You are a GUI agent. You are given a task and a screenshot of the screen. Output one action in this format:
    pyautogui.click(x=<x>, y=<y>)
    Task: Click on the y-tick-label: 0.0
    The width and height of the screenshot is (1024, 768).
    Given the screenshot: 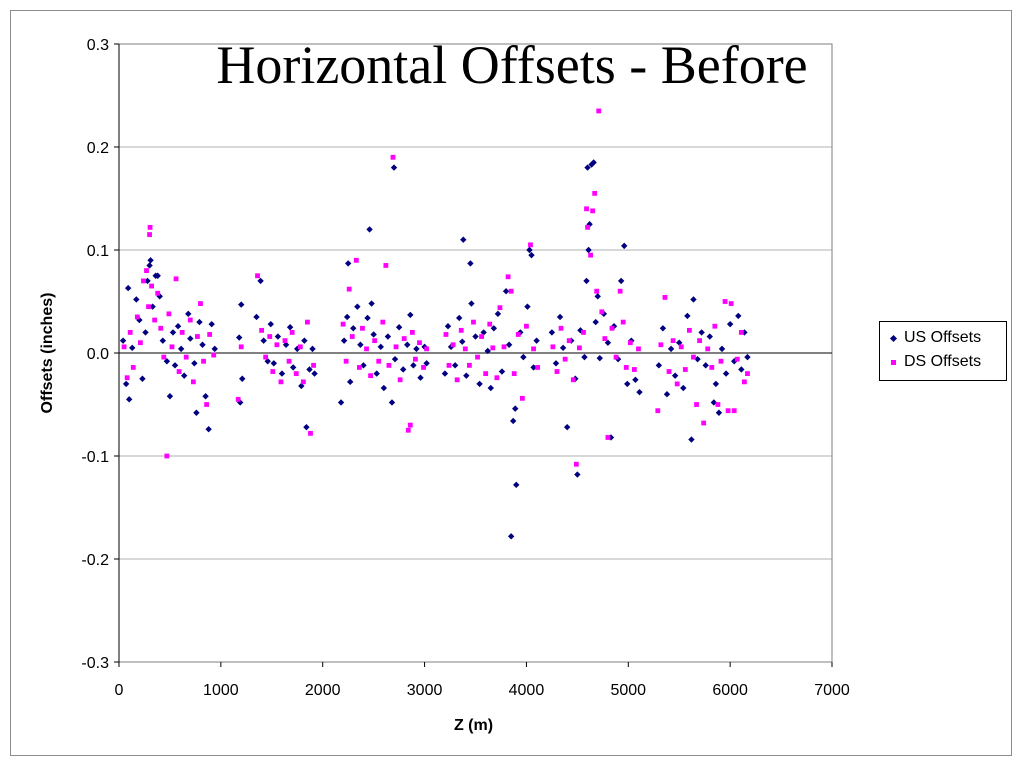 What is the action you would take?
    pyautogui.click(x=98, y=354)
    